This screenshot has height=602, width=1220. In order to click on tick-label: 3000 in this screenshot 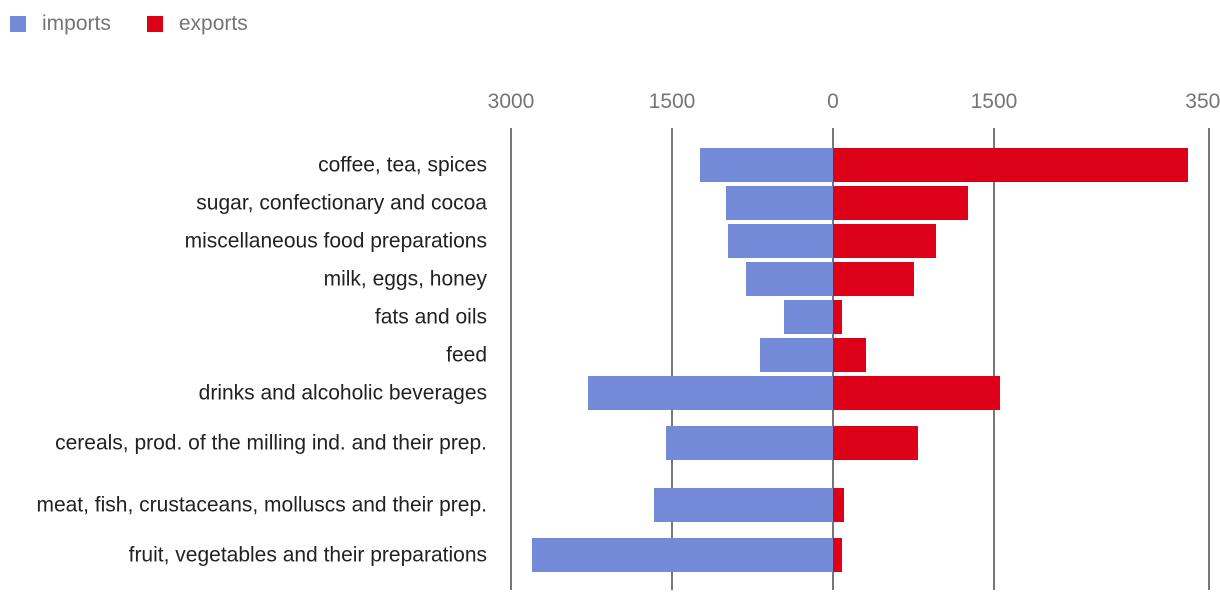, I will do `click(511, 101)`.